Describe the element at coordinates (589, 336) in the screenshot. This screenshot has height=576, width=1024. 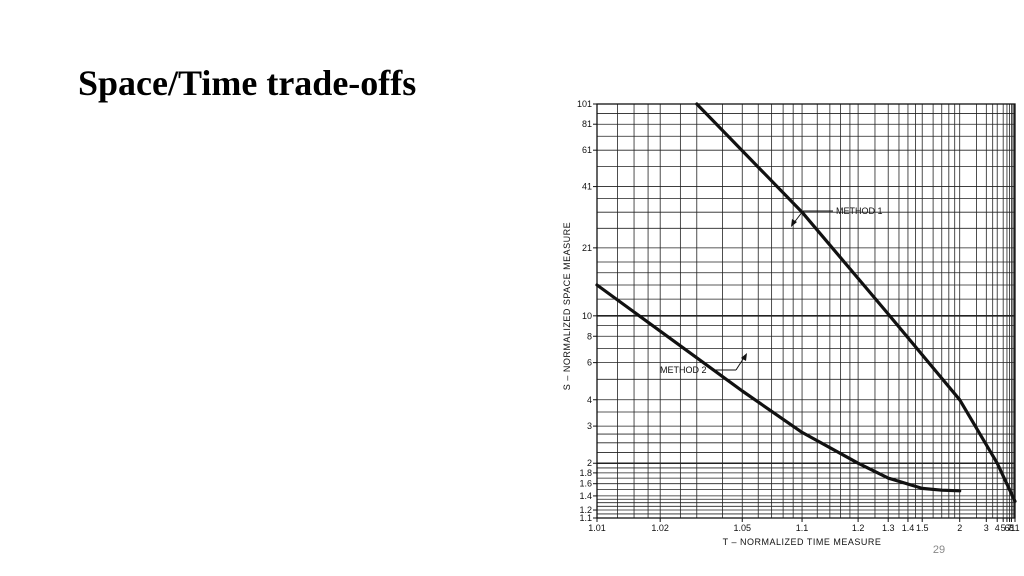
I see `y-tick-label: 8` at that location.